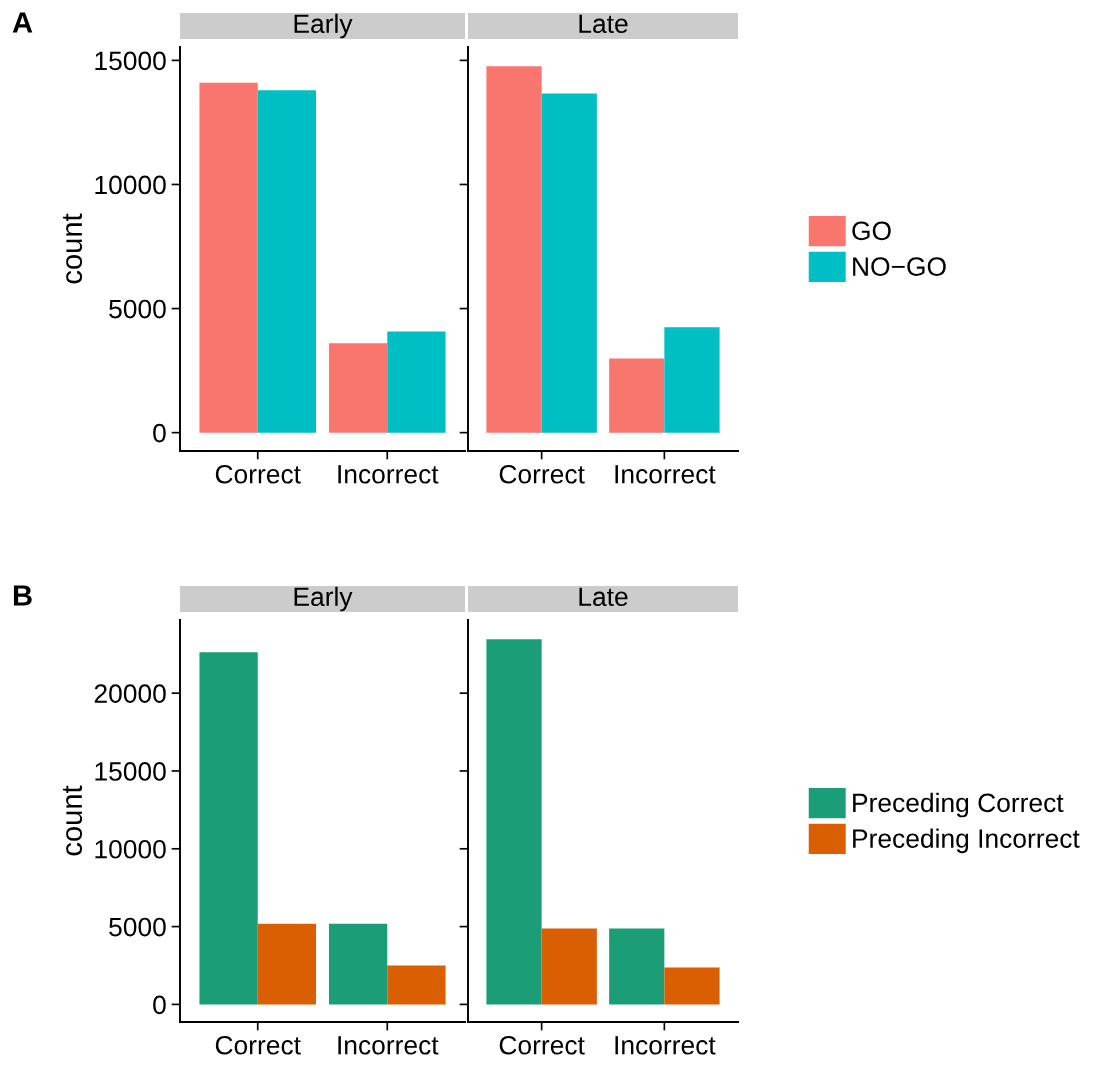 The image size is (1120, 1068). I want to click on y-tick-label: 20000, so click(130, 693).